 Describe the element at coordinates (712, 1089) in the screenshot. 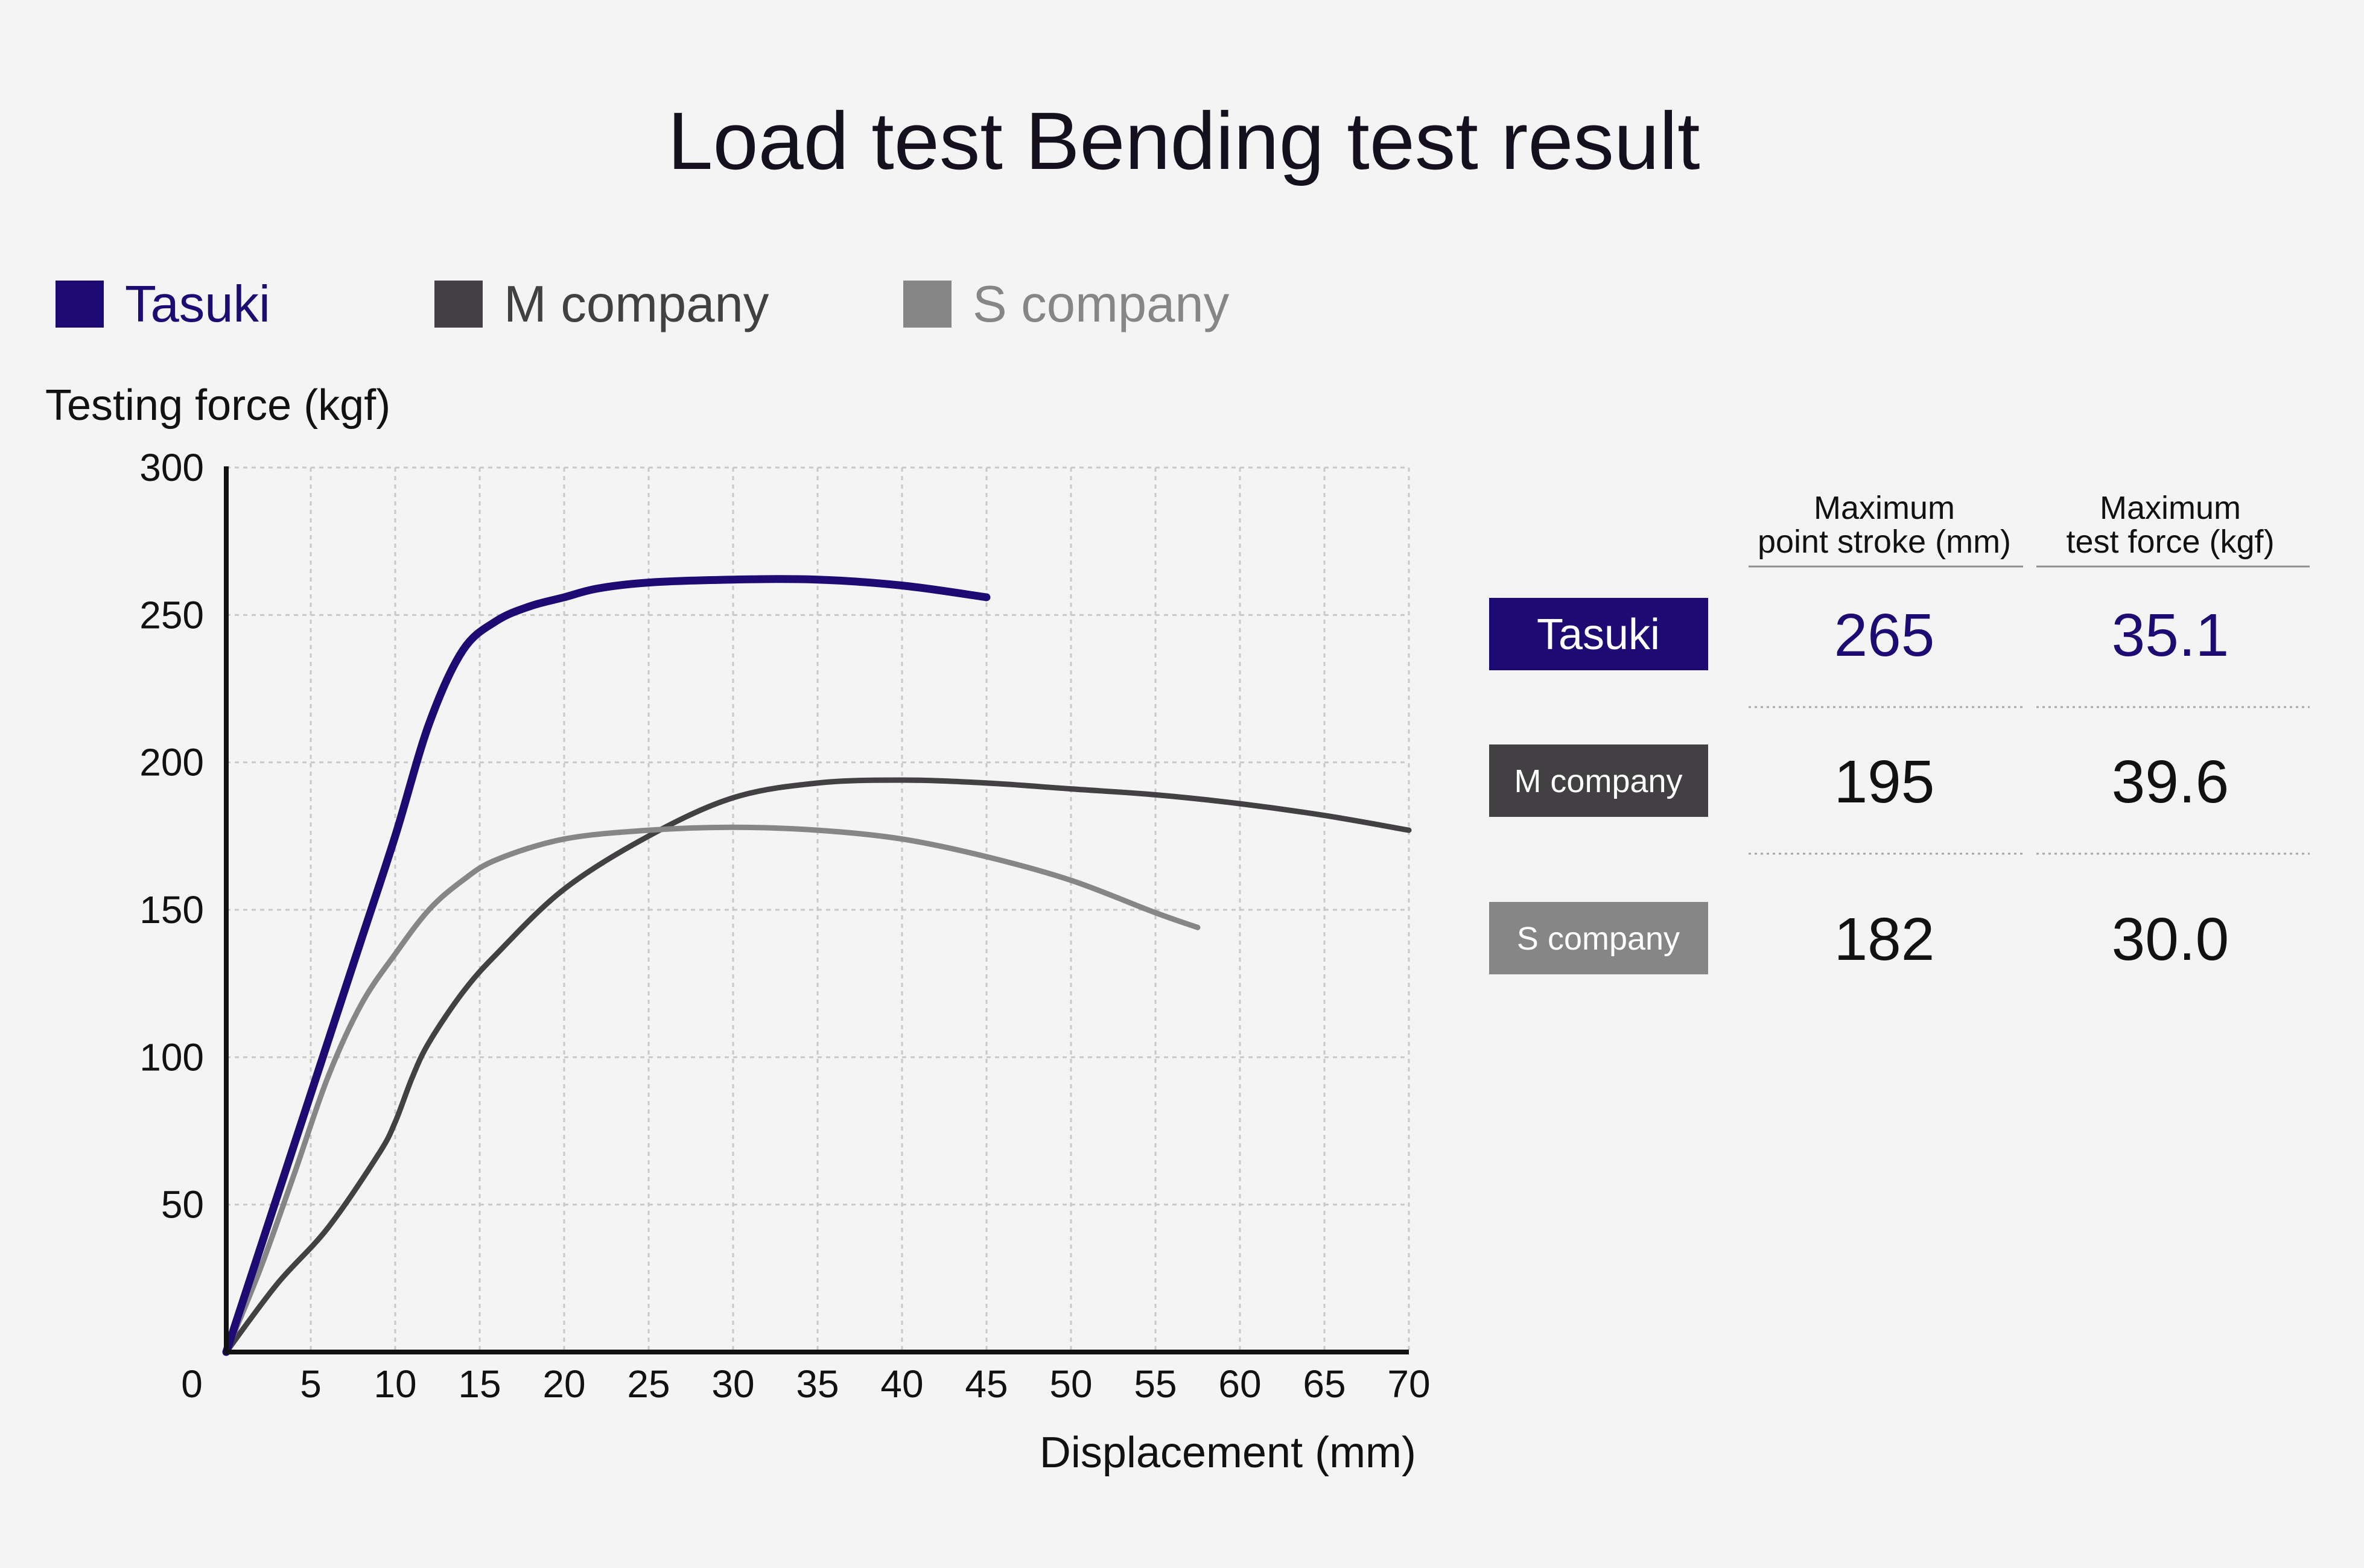

I see `series-line-s-company` at that location.